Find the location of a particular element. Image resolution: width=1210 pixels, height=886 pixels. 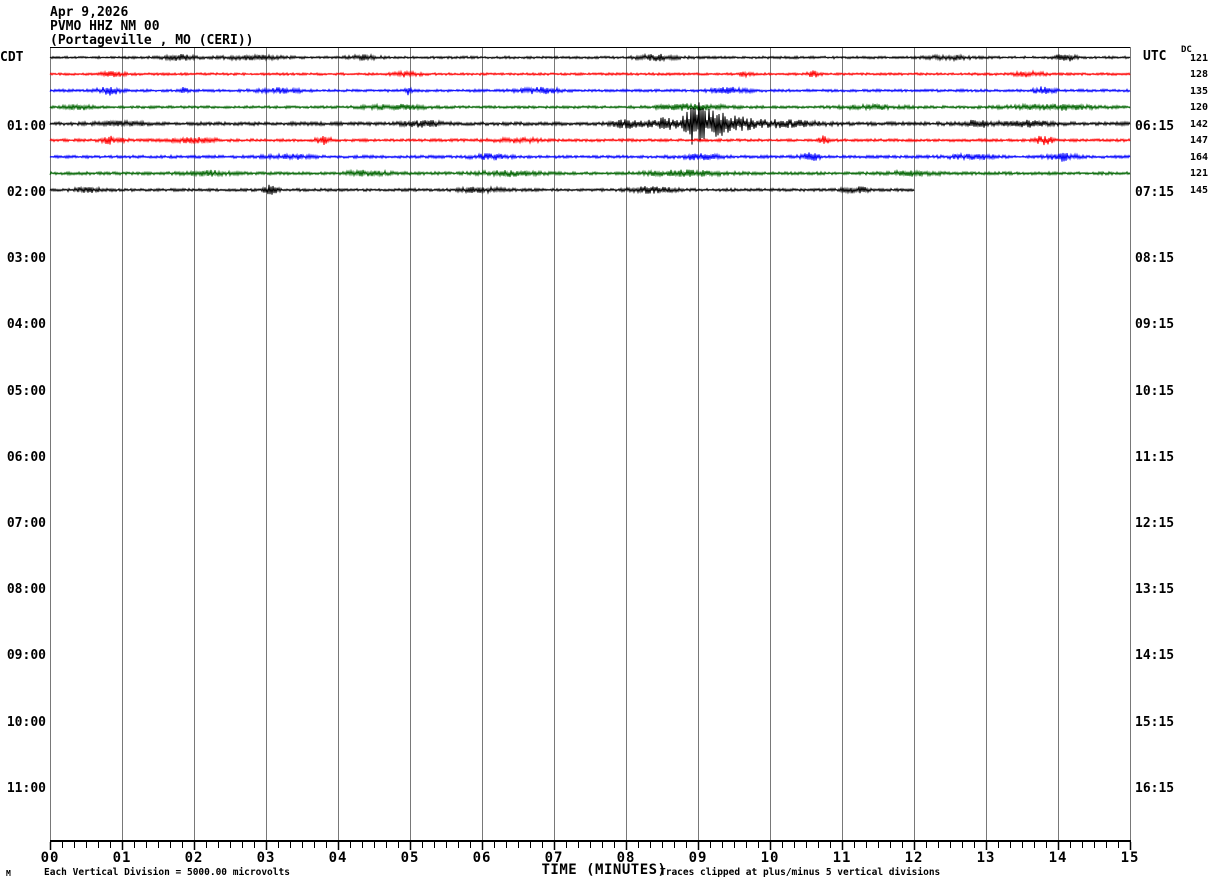

utc-hour-label: 12:15 is located at coordinates (1155, 523).